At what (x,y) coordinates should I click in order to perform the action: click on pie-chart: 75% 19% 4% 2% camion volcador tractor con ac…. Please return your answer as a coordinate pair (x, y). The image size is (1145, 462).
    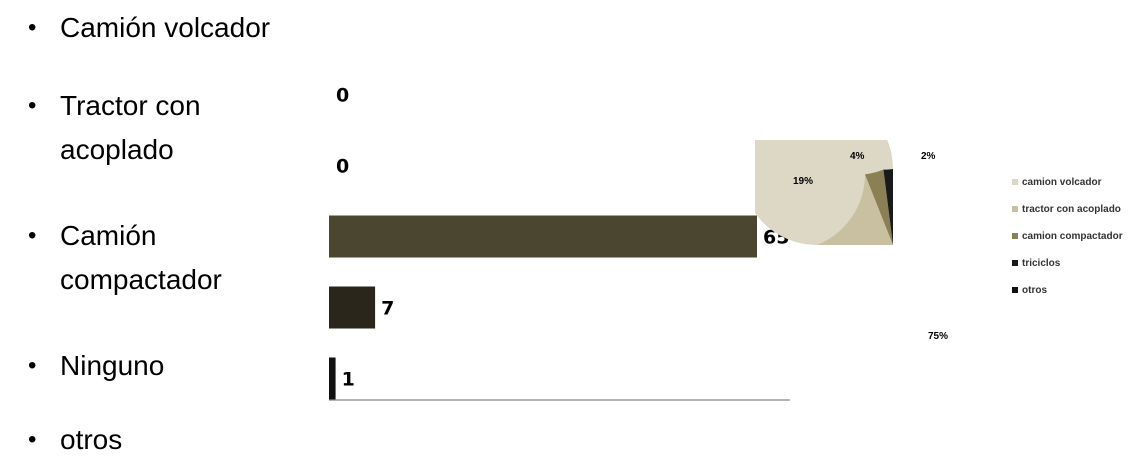
    Looking at the image, I should click on (939, 241).